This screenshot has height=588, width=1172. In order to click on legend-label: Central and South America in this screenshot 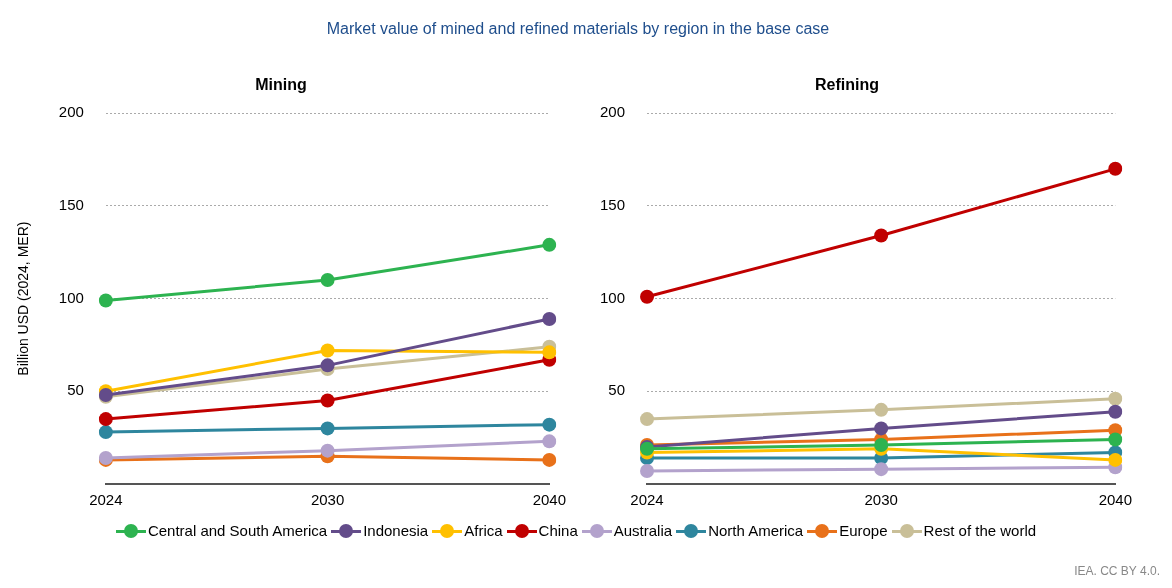, I will do `click(237, 530)`.